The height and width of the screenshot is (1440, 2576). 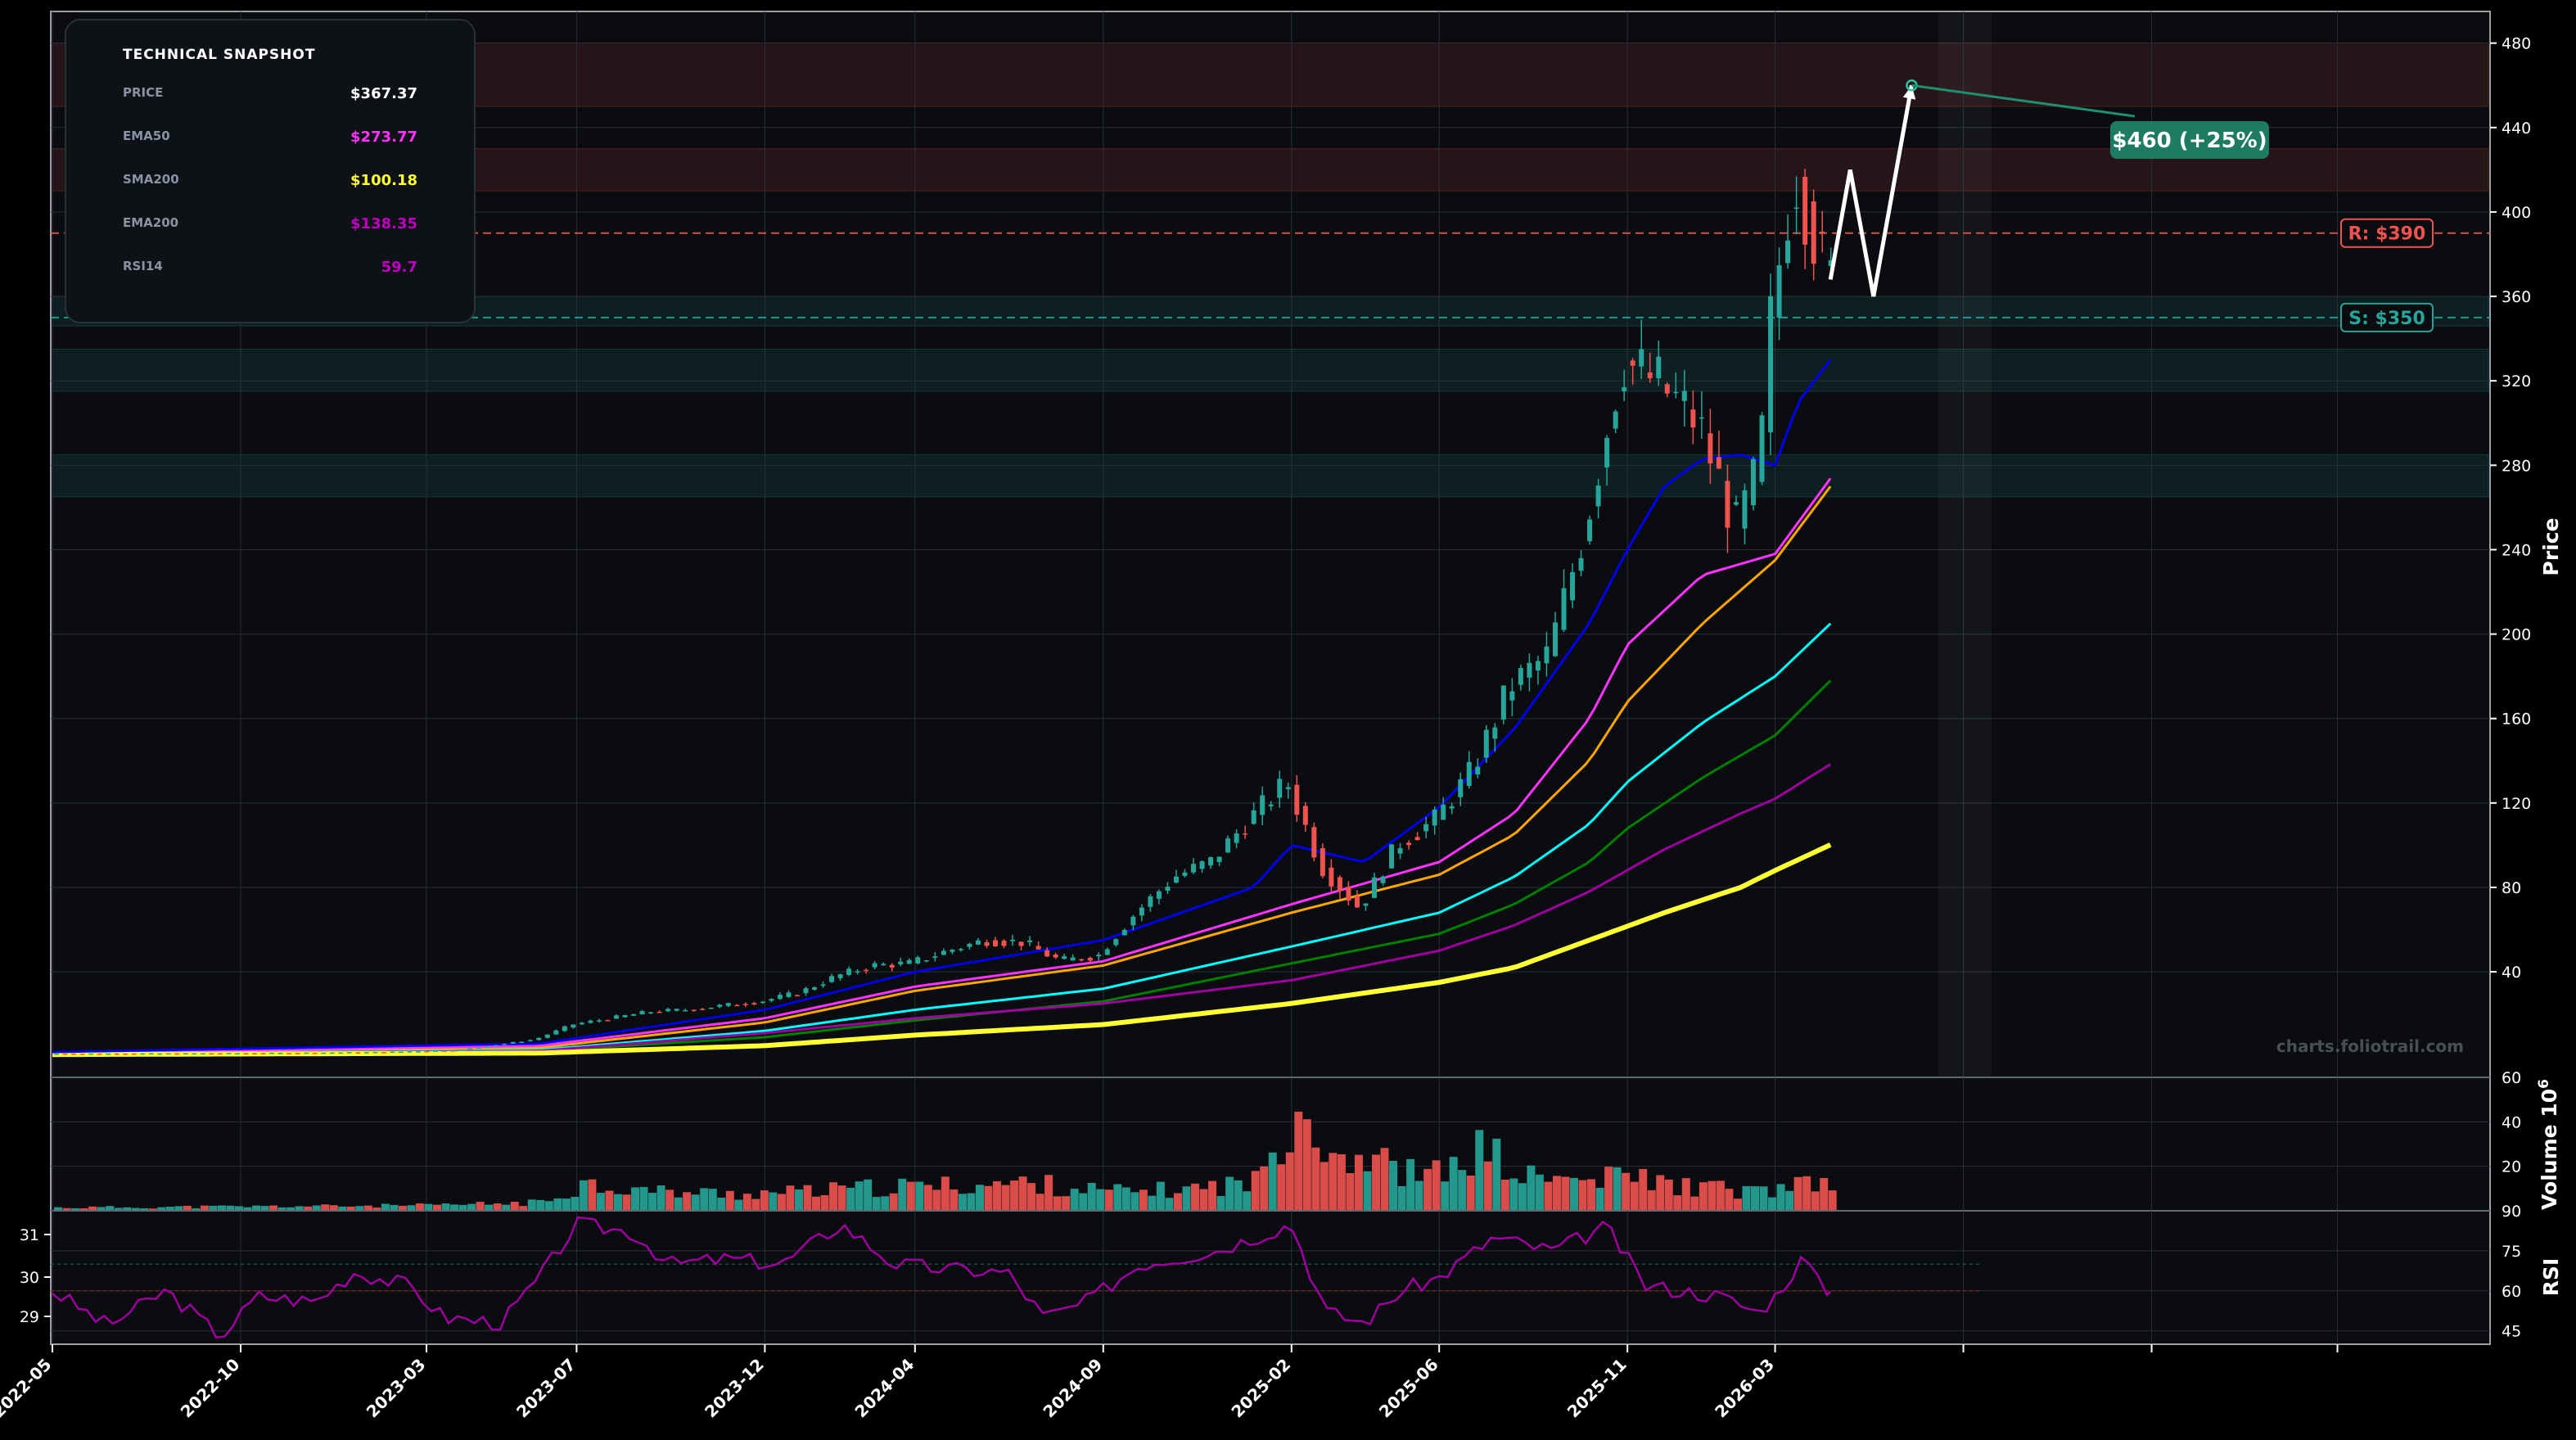 I want to click on rsi-line, so click(x=942, y=1277).